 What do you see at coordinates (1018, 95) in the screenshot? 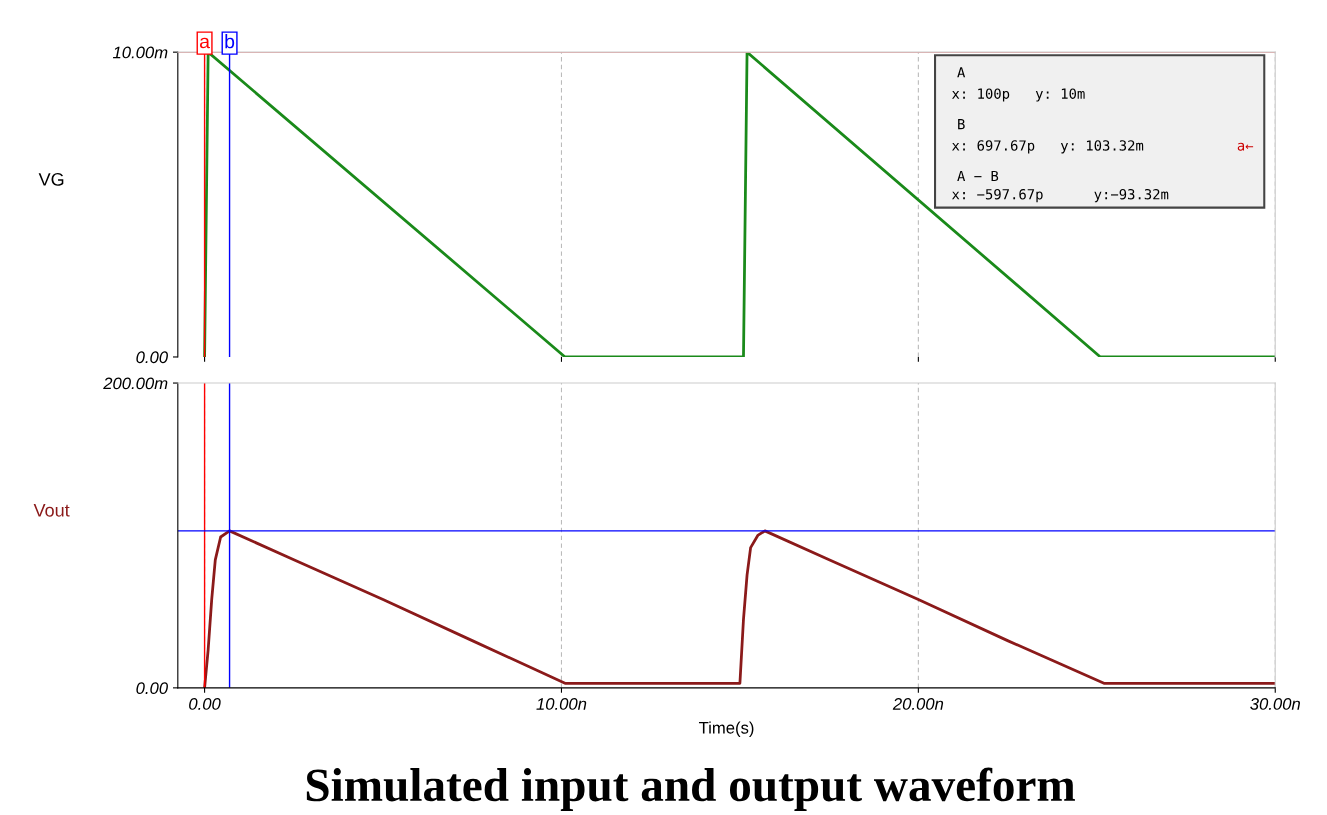
I see `annotation: x: 100p y: 10m` at bounding box center [1018, 95].